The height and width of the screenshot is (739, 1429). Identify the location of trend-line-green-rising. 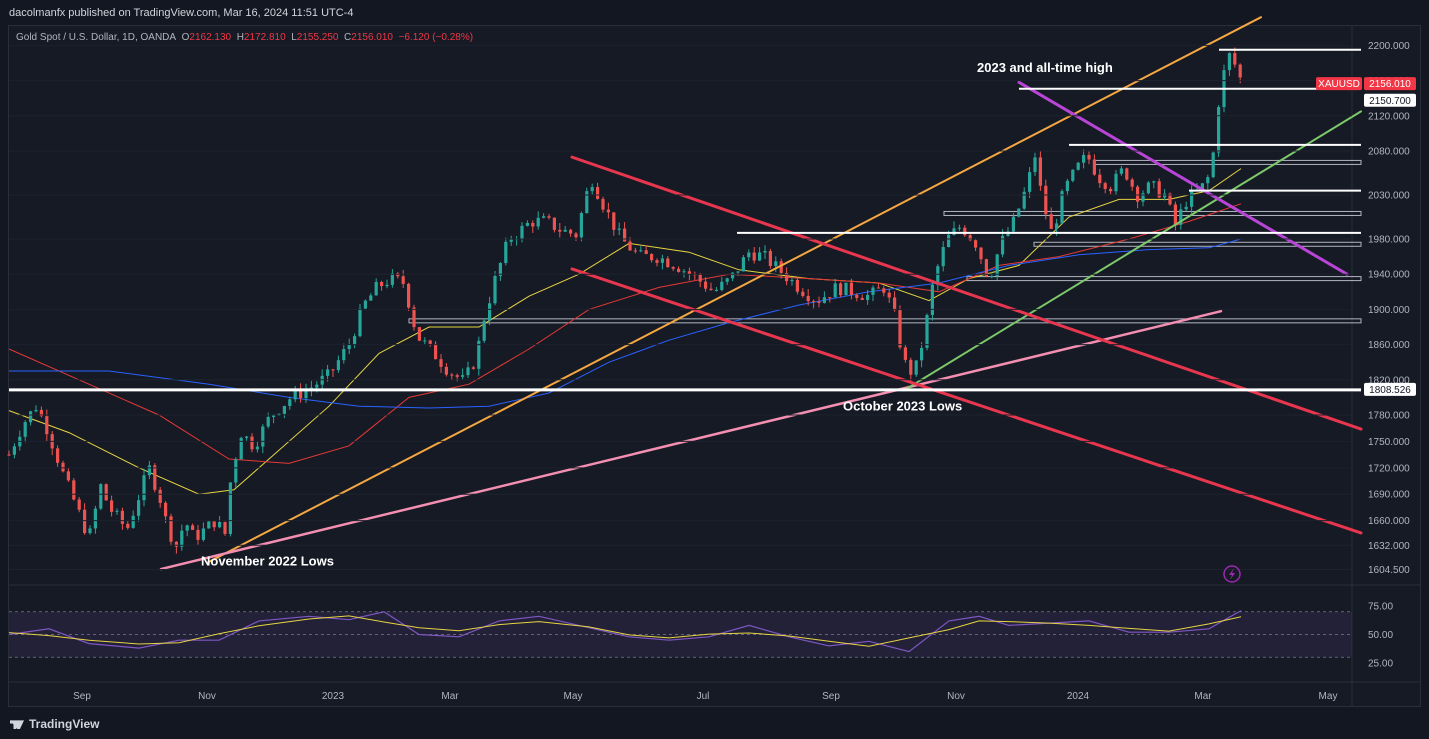
(1132, 251).